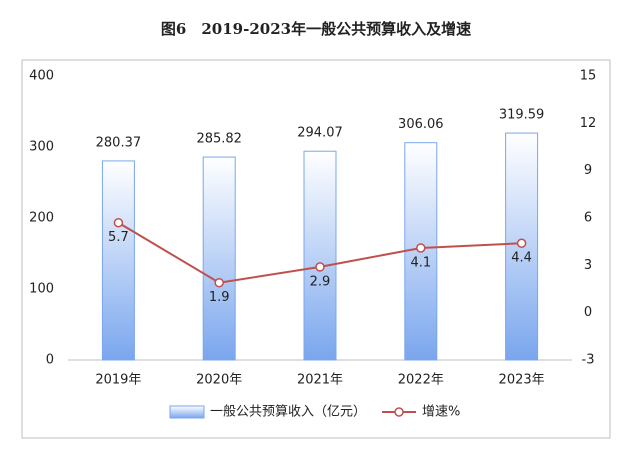 Image resolution: width=632 pixels, height=464 pixels. Describe the element at coordinates (320, 133) in the screenshot. I see `bar-value-label: 294.07` at that location.